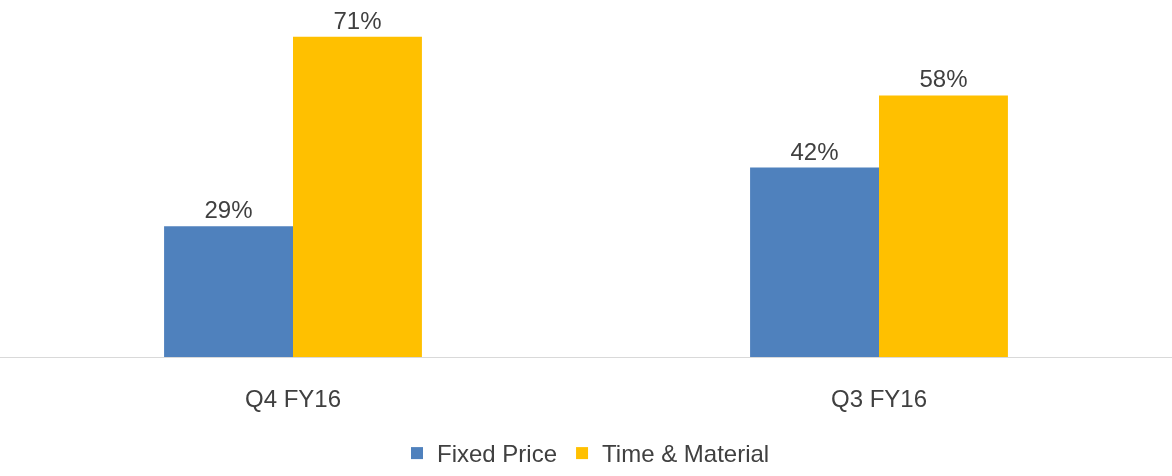 This screenshot has height=476, width=1172. What do you see at coordinates (228, 210) in the screenshot?
I see `data-label: 29%` at bounding box center [228, 210].